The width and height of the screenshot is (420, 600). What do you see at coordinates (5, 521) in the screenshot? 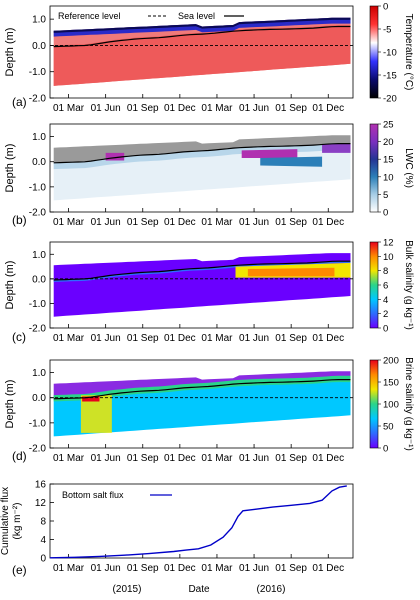
I see `panel-e-ylabel-line1: Cumulative flux` at bounding box center [5, 521].